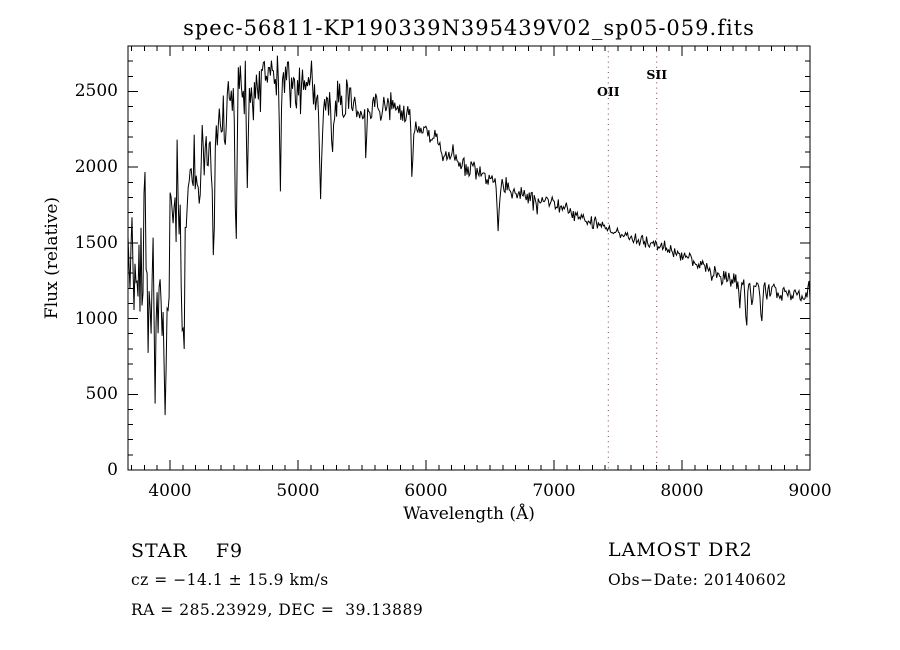  Describe the element at coordinates (52, 258) in the screenshot. I see `y-axis-label: Flux (relative)` at that location.